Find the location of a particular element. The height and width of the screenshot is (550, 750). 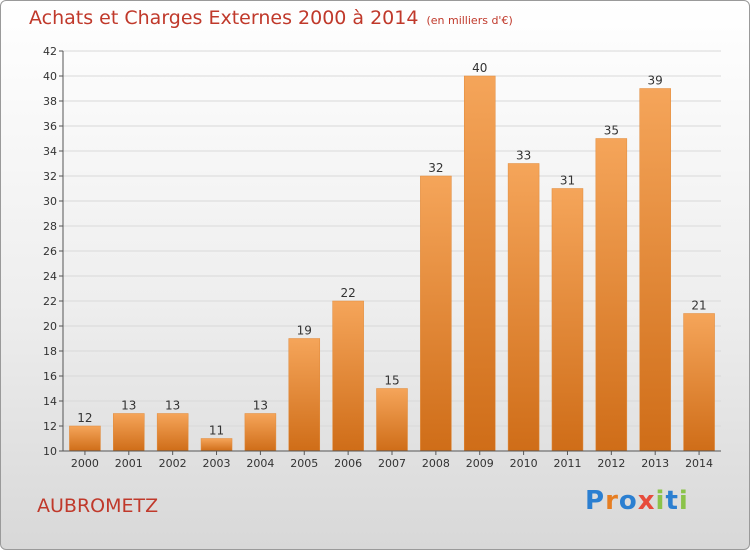

y-tick-label: 22 is located at coordinates (50, 301).